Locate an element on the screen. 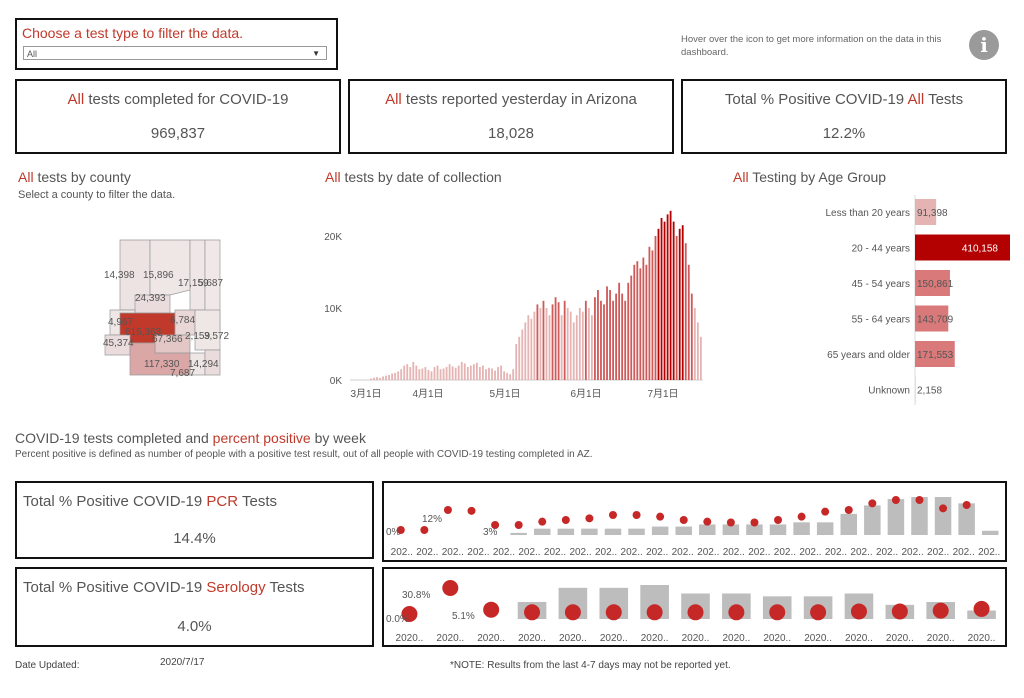 The height and width of the screenshot is (698, 1024). county-label: 15,896 is located at coordinates (158, 275).